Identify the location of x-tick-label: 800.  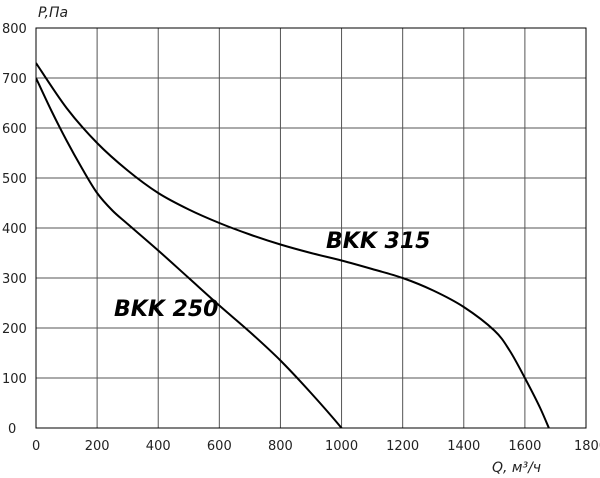
(280, 446).